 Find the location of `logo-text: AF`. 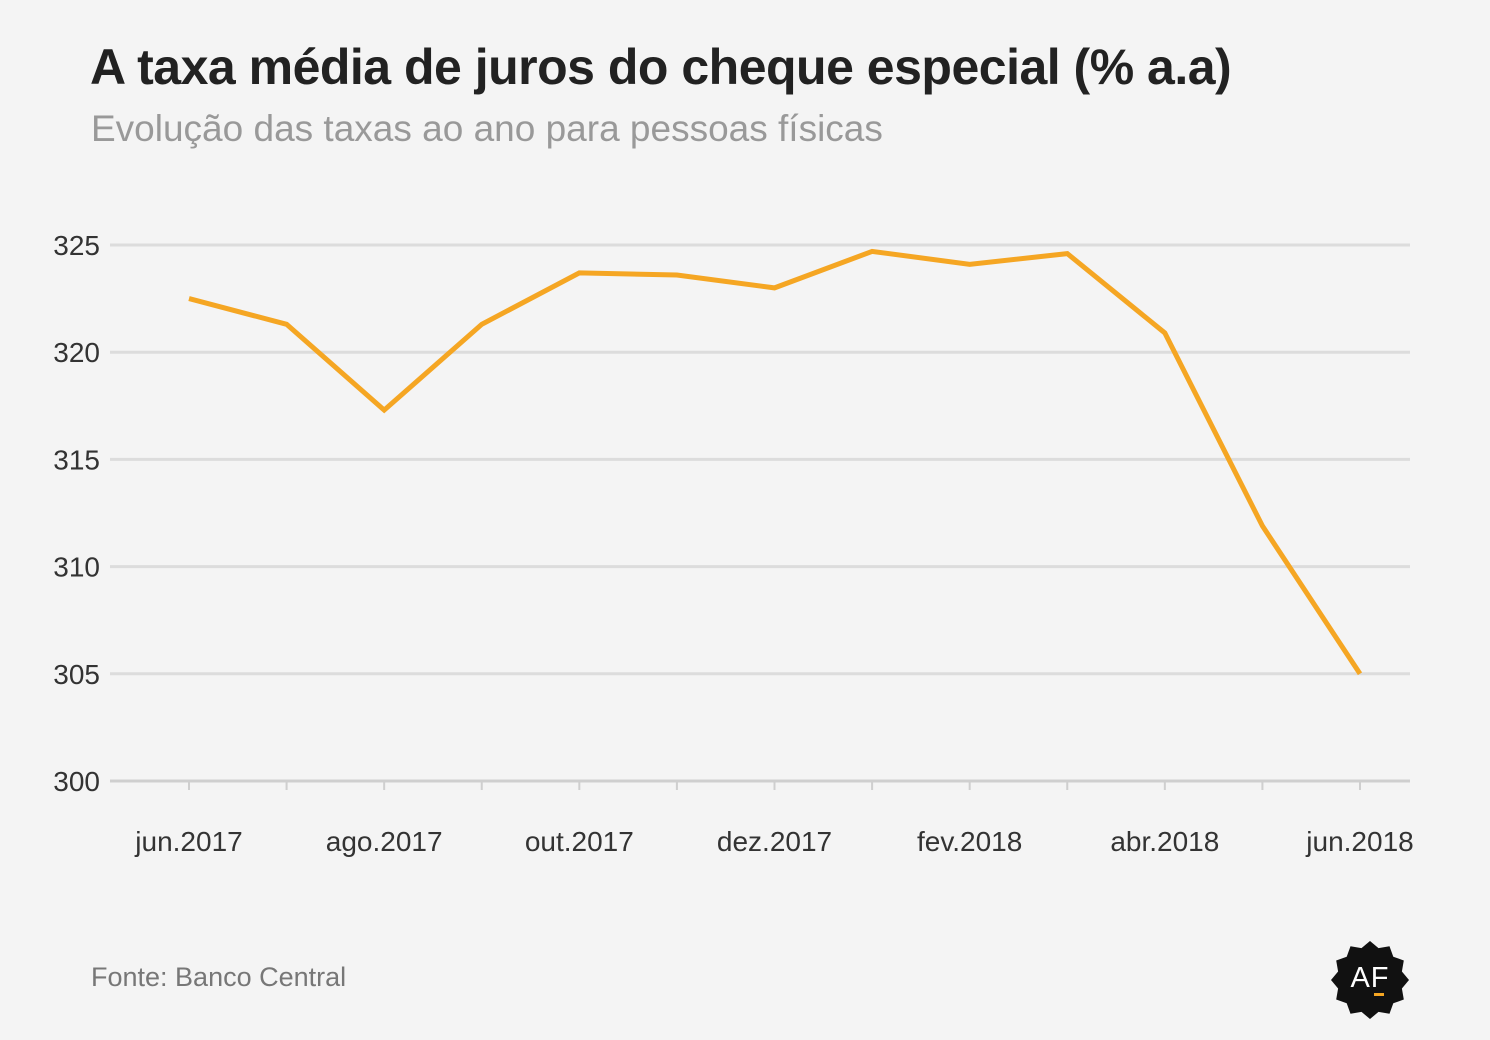

logo-text: AF is located at coordinates (1370, 978).